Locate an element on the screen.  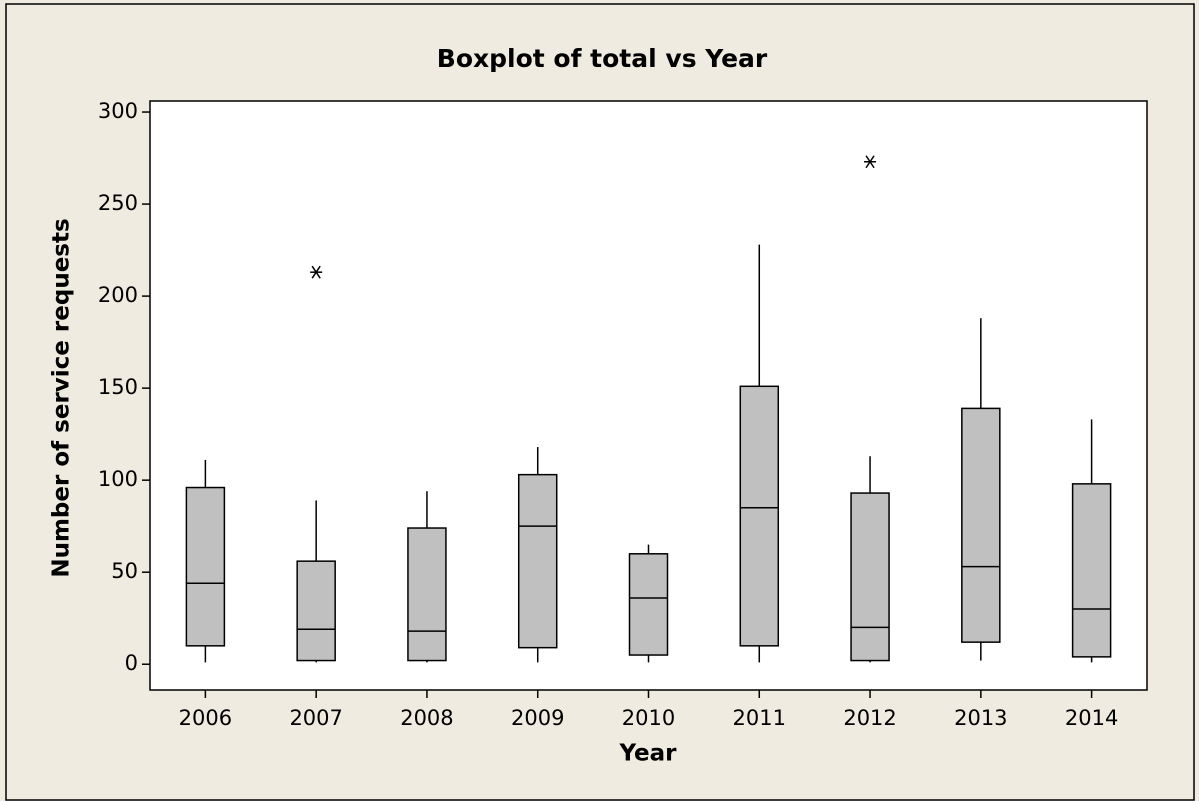
y-tick-label: 50 is located at coordinates (124, 571).